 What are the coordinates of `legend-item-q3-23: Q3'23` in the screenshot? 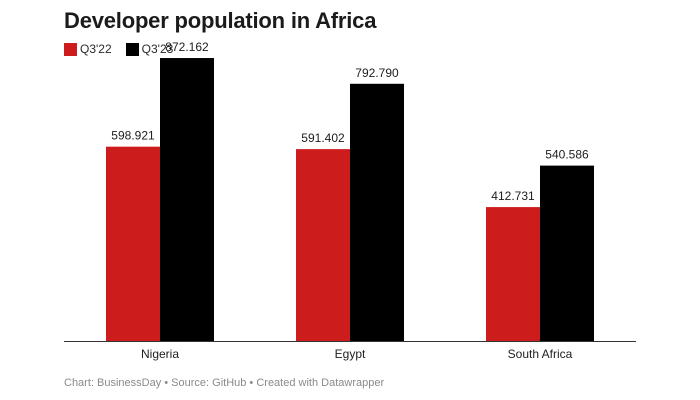 It's located at (149, 49).